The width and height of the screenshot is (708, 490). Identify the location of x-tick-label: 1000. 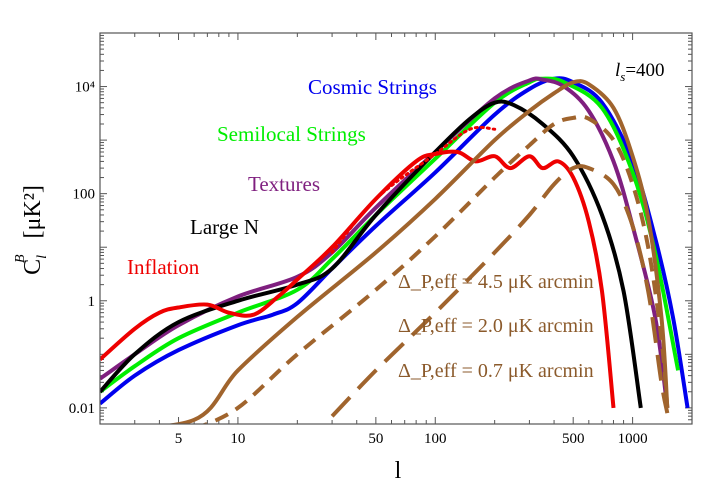
(633, 439).